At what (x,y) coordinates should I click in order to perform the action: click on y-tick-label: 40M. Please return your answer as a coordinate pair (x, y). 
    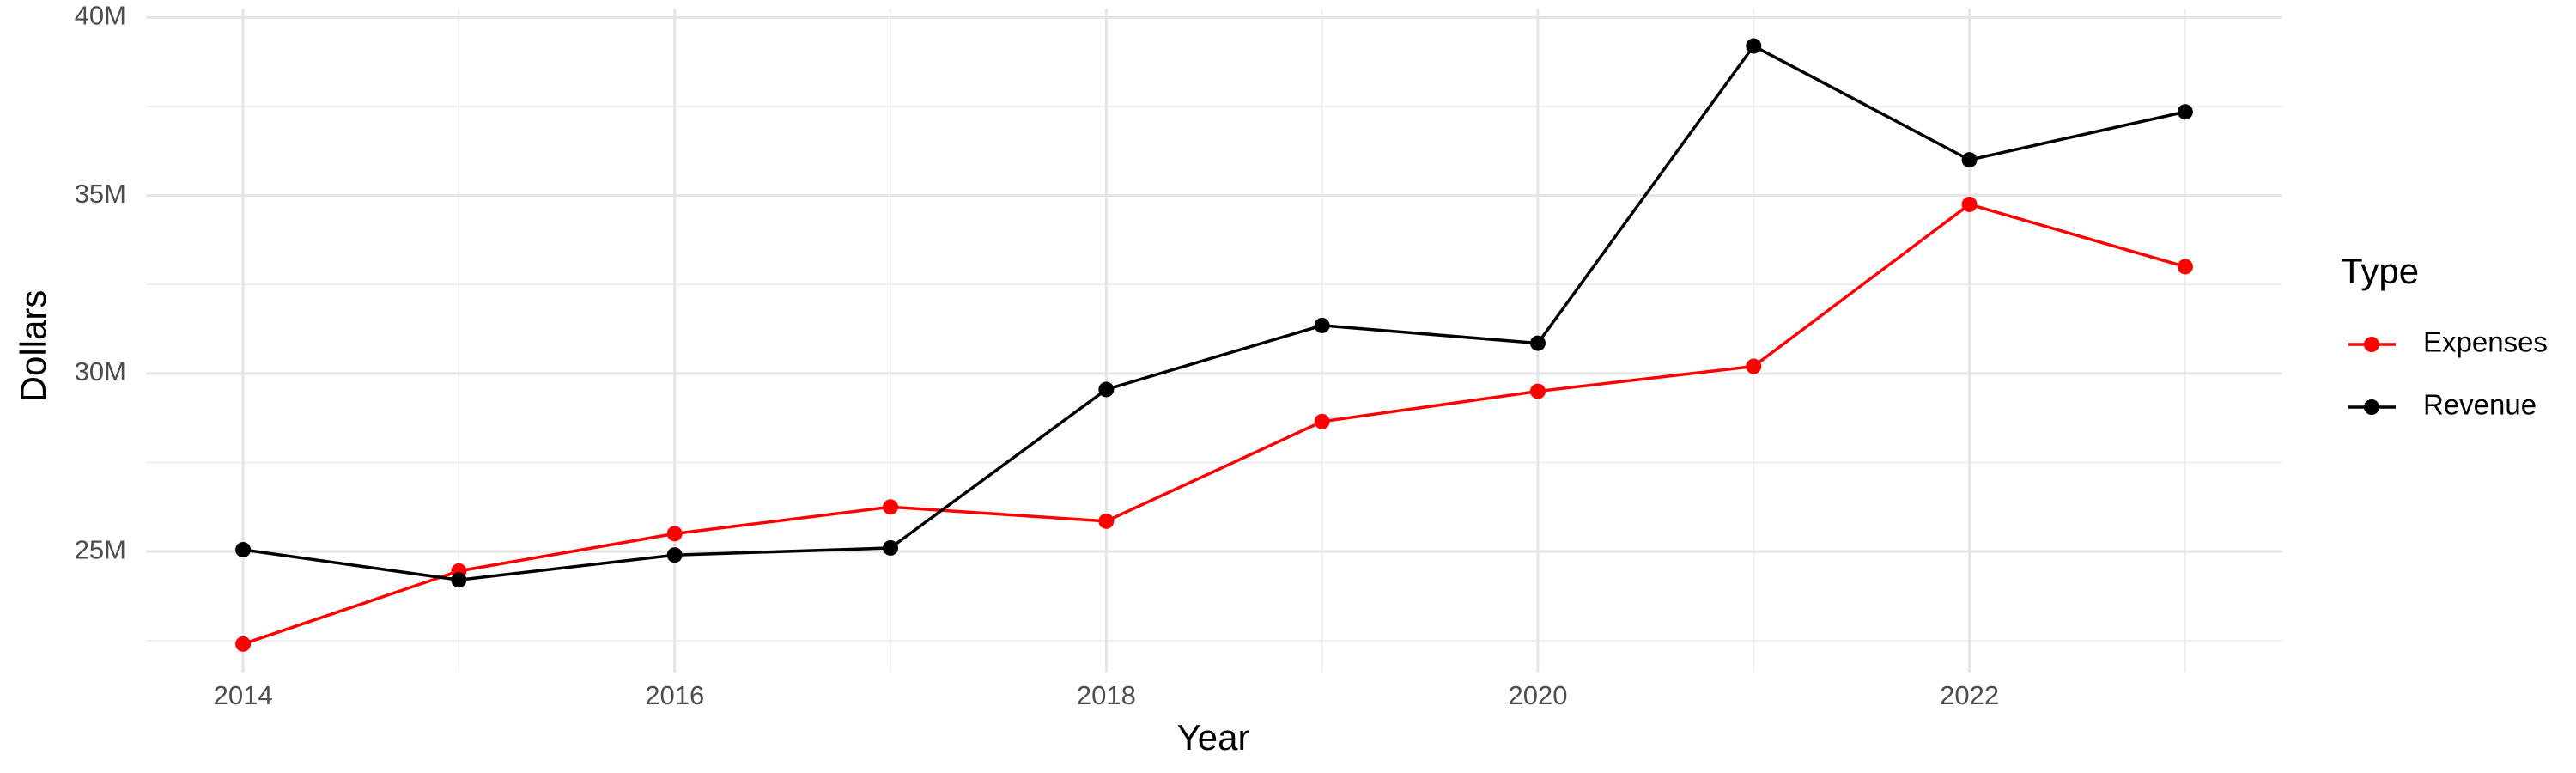
    Looking at the image, I should click on (101, 16).